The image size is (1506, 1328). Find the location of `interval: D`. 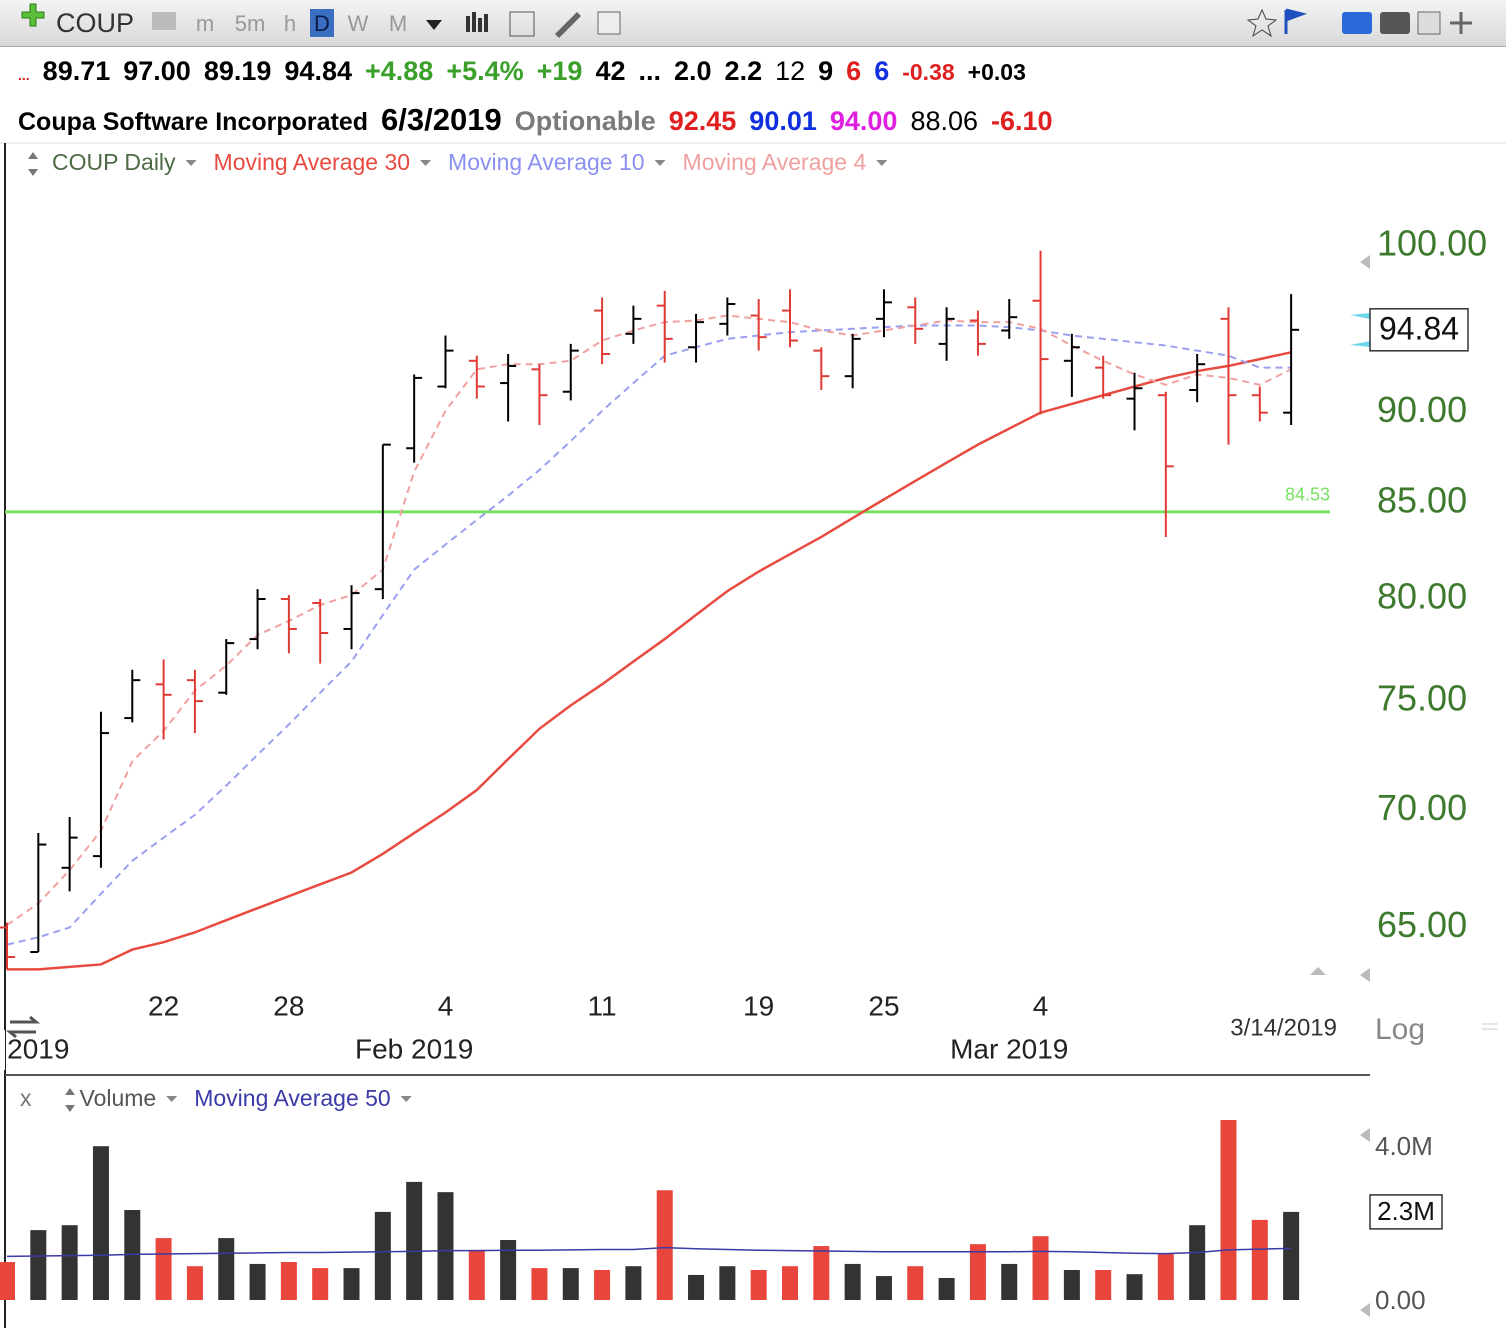

interval: D is located at coordinates (322, 23).